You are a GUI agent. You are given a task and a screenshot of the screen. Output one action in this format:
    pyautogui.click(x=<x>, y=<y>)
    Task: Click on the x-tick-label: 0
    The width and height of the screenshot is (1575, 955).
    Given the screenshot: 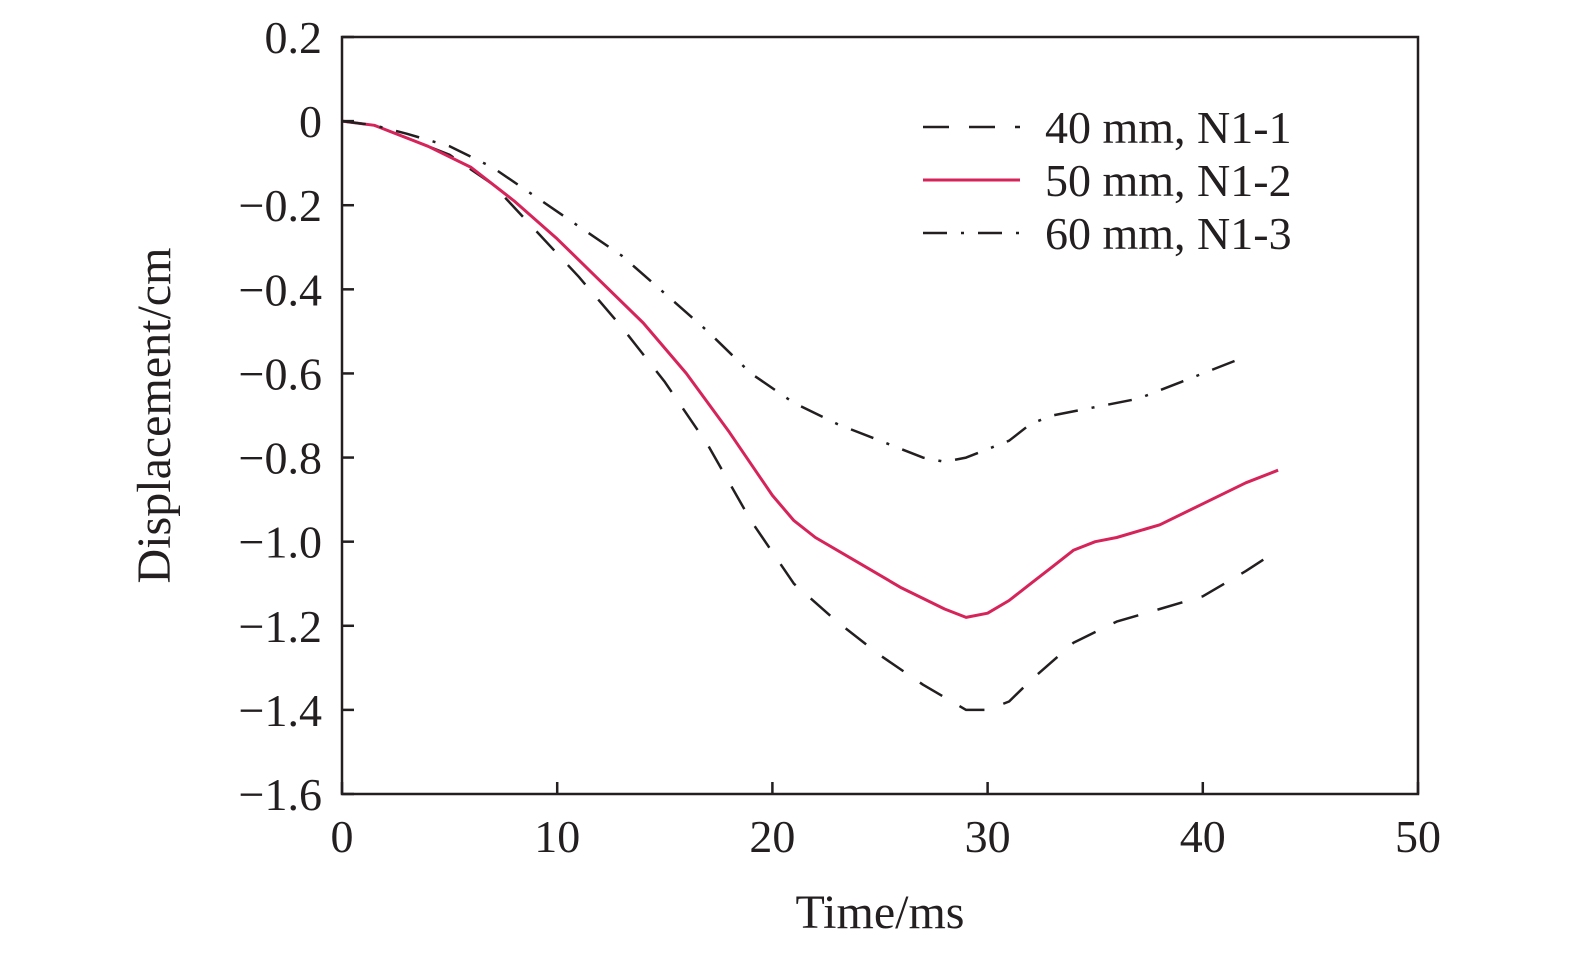 What is the action you would take?
    pyautogui.click(x=342, y=836)
    